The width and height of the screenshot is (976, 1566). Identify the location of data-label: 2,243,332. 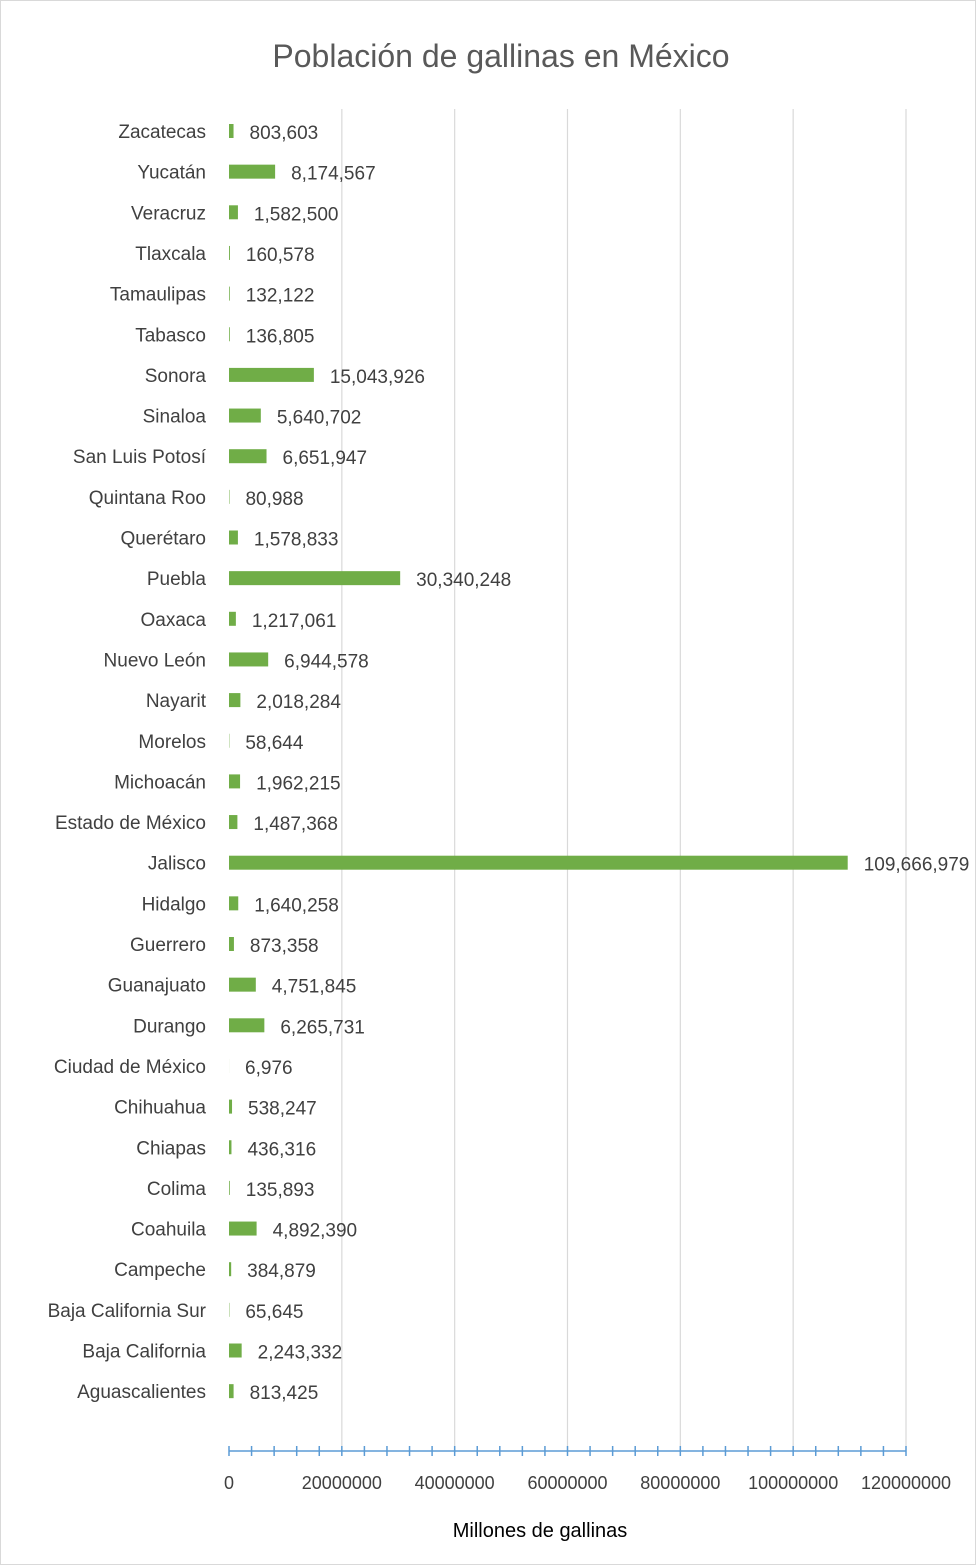
(300, 1353).